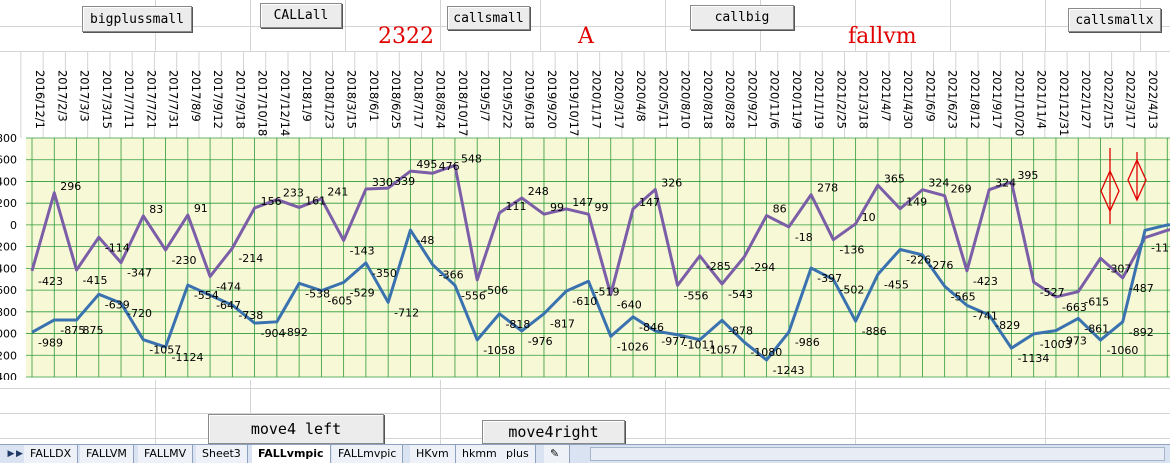  What do you see at coordinates (368, 454) in the screenshot?
I see `tab-fallmvpic: FALLmvpic` at bounding box center [368, 454].